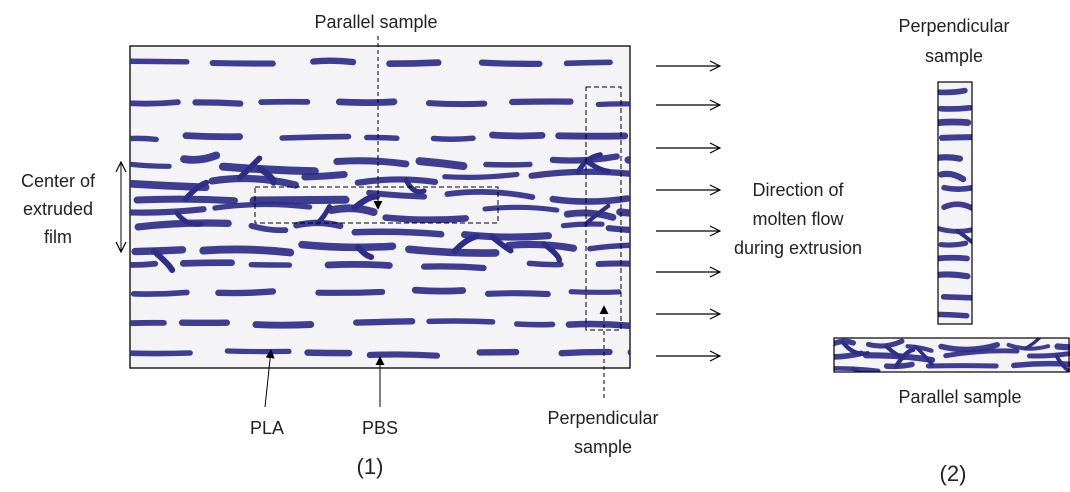 This screenshot has height=492, width=1070. What do you see at coordinates (267, 428) in the screenshot?
I see `pla-label: PLA` at bounding box center [267, 428].